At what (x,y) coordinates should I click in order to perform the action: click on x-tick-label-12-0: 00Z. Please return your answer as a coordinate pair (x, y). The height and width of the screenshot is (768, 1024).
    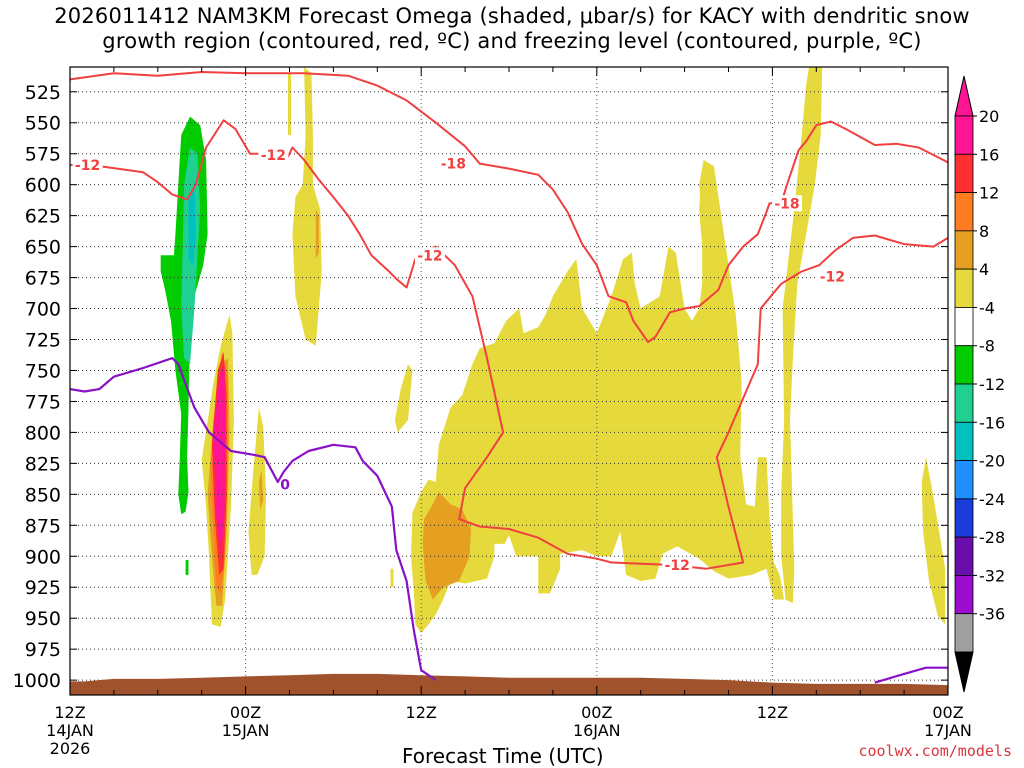
    Looking at the image, I should click on (245, 712).